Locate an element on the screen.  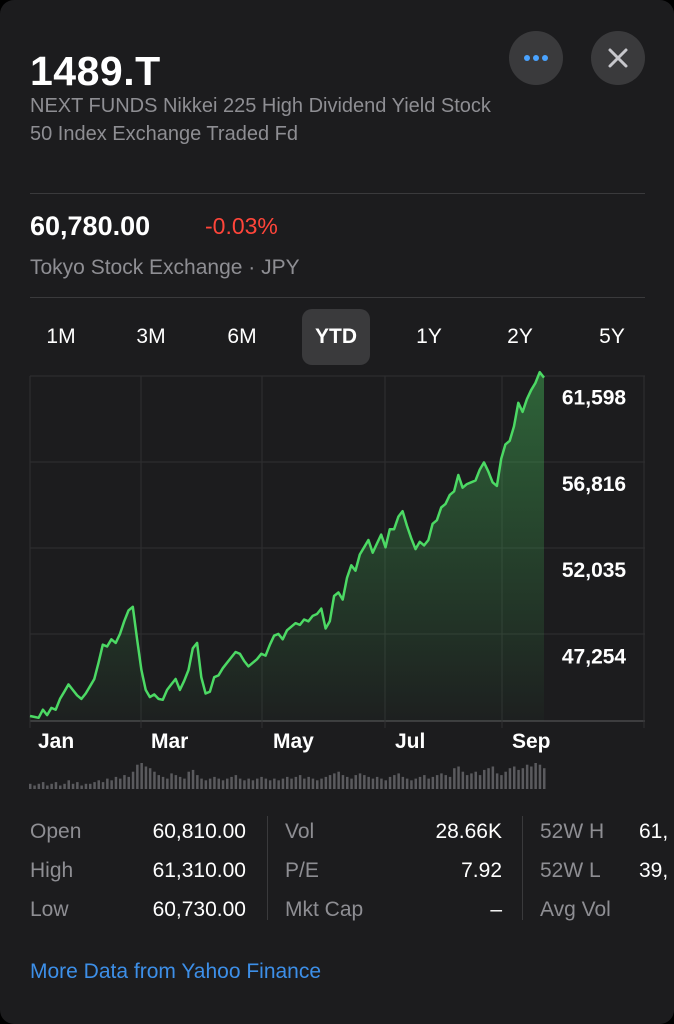
range-6m: 6M is located at coordinates (242, 336).